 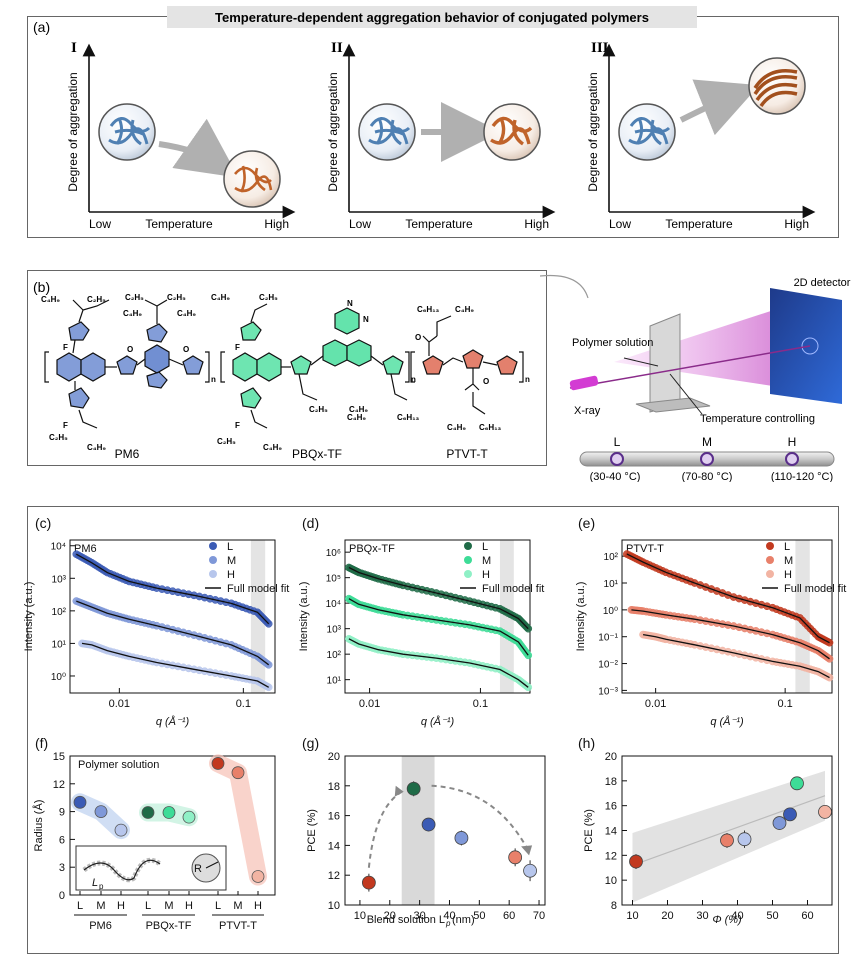 What do you see at coordinates (100, 926) in the screenshot?
I see `group-label: PM6` at bounding box center [100, 926].